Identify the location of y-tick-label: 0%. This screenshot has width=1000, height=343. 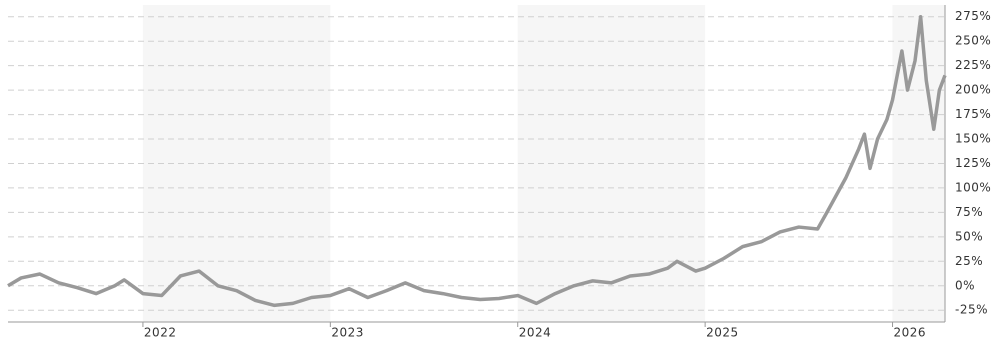
(965, 285).